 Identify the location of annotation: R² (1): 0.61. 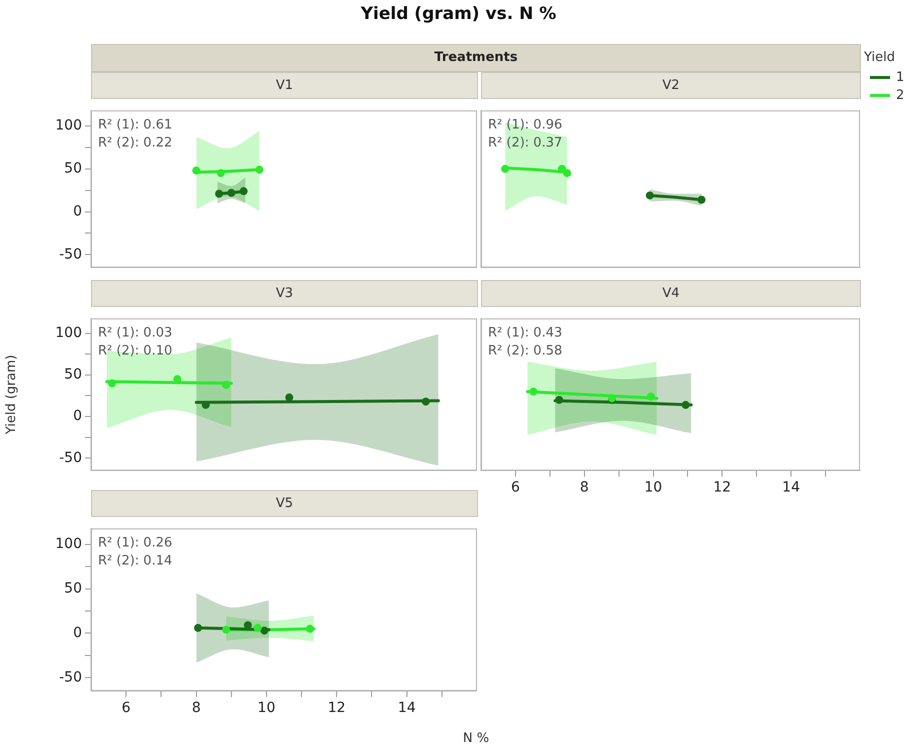
(135, 124).